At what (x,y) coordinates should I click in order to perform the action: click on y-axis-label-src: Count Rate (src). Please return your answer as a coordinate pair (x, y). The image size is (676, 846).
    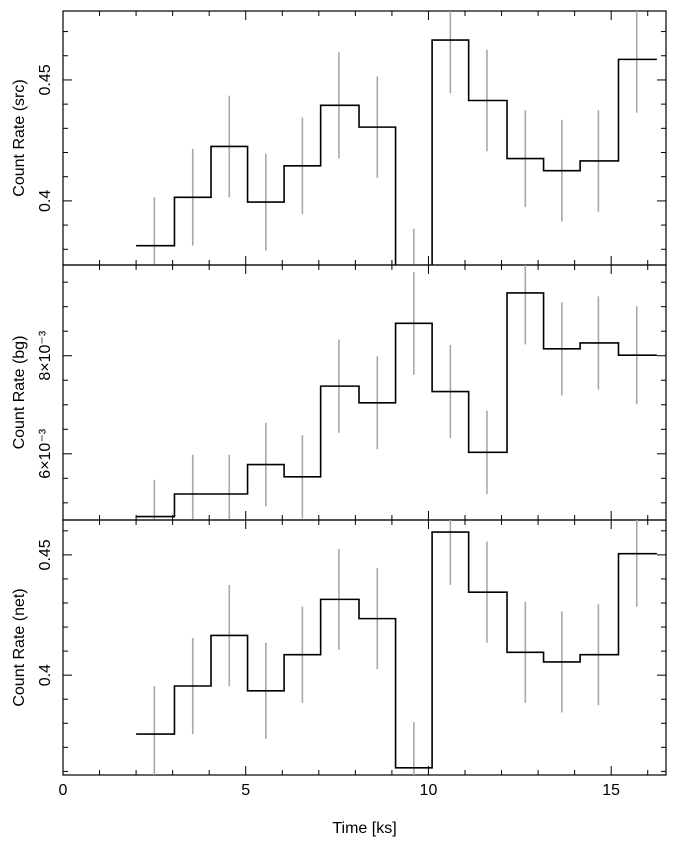
    Looking at the image, I should click on (19, 137).